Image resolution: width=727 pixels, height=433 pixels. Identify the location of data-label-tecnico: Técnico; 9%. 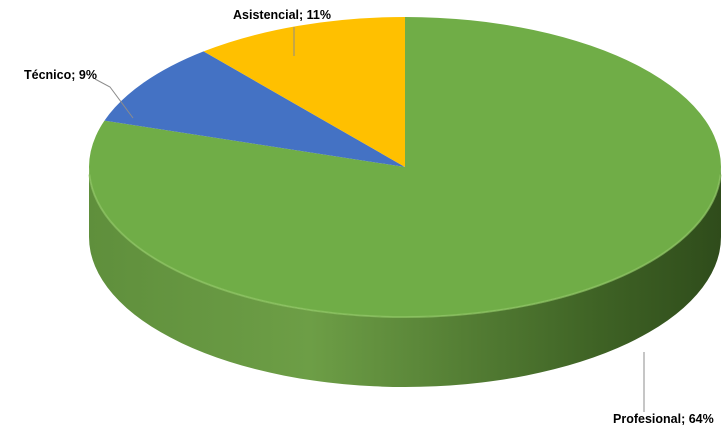
(60, 75).